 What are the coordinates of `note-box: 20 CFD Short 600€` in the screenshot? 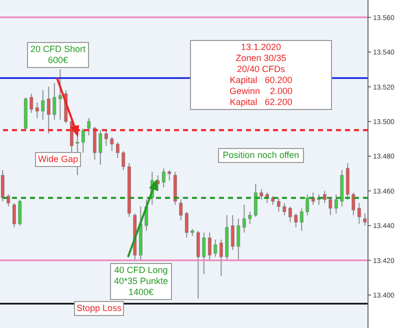 It's located at (58, 55).